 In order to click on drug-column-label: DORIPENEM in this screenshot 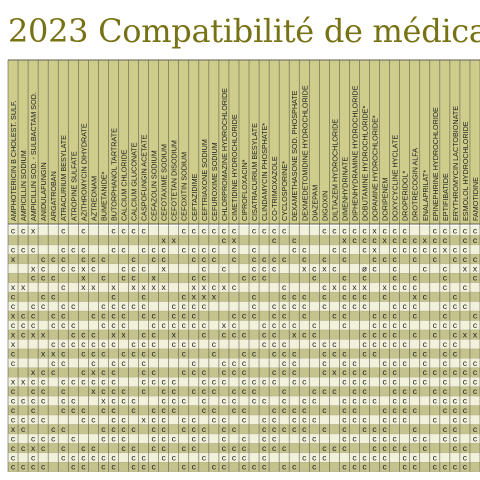, I will do `click(385, 199)`.